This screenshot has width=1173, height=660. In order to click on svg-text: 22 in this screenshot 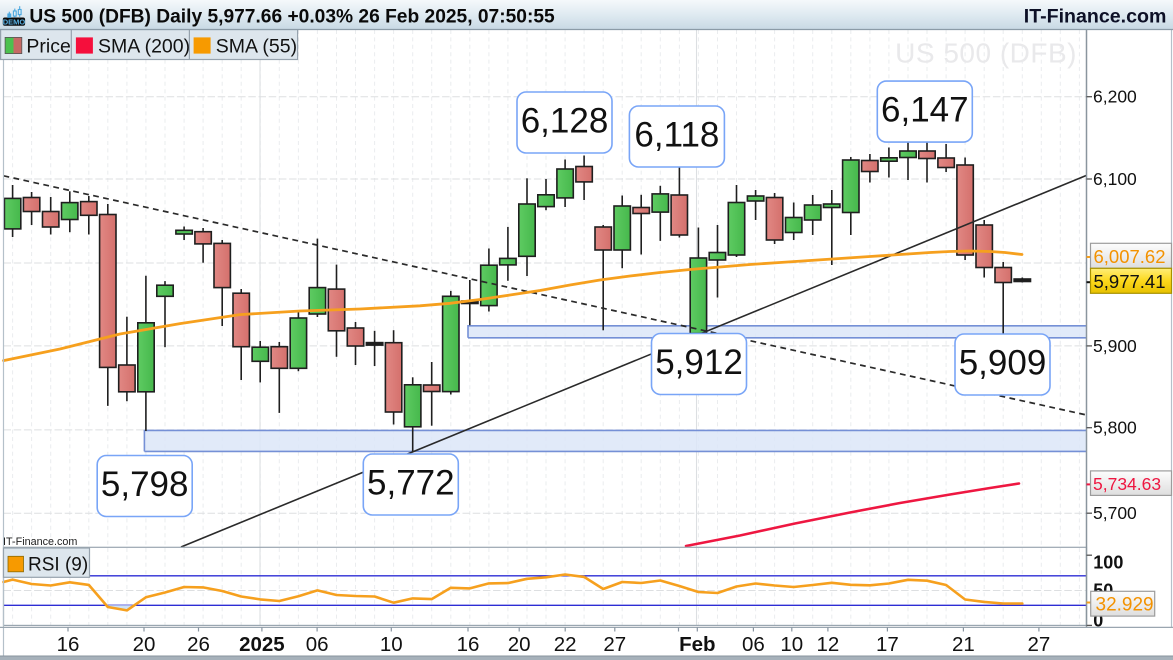, I will do `click(565, 644)`.